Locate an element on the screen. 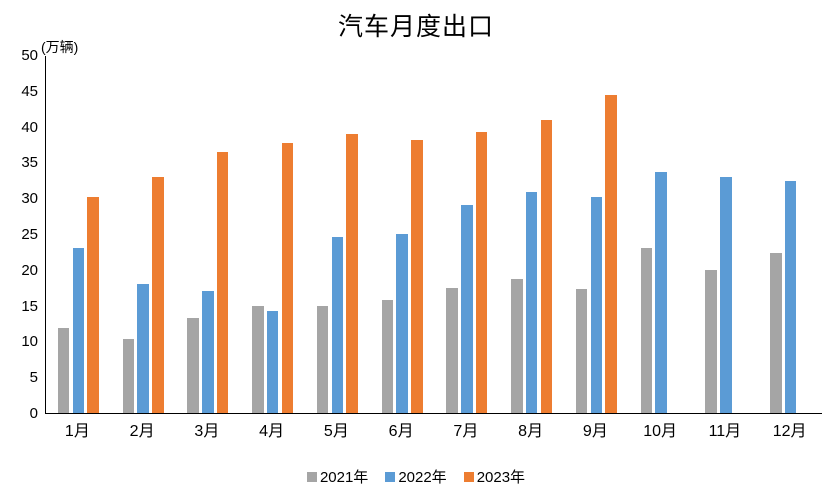  y-tick-5: 5 is located at coordinates (33, 378).